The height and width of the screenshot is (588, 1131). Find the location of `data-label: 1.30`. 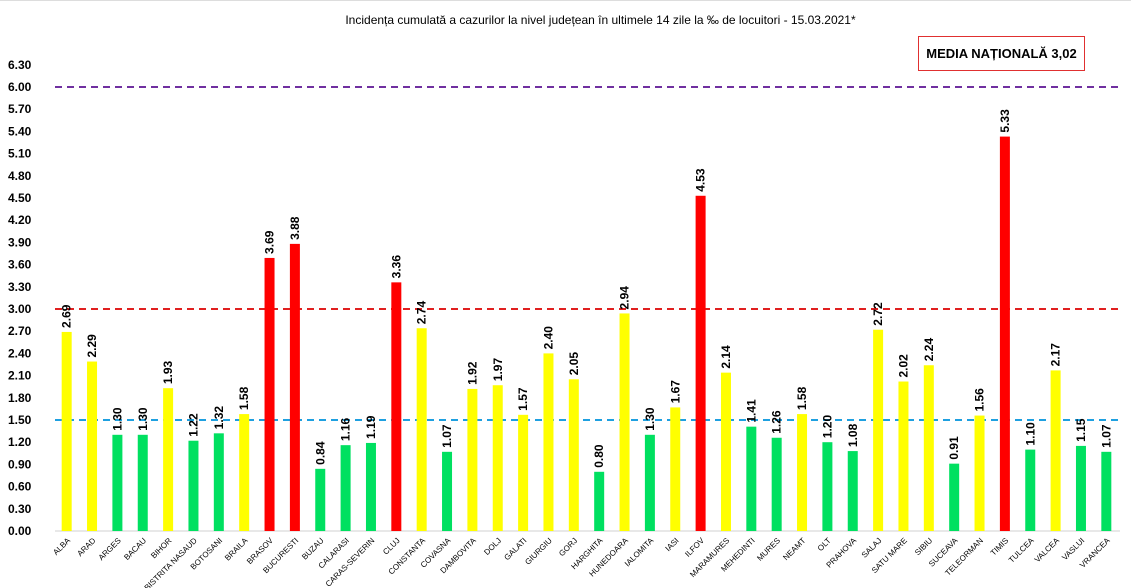

data-label: 1.30 is located at coordinates (117, 419).